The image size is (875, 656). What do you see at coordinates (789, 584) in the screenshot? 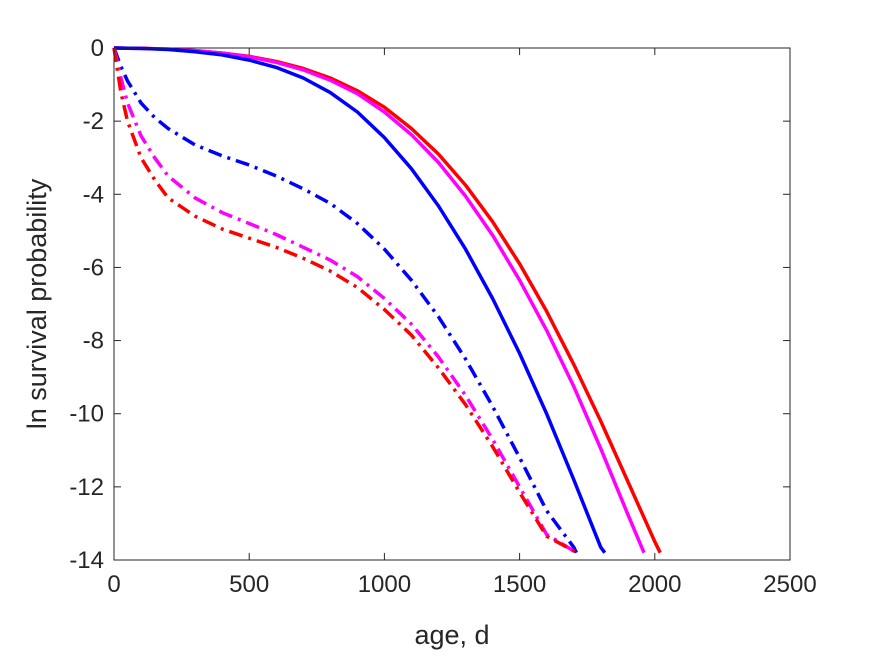
I see `x-tick-label: 2500` at bounding box center [789, 584].